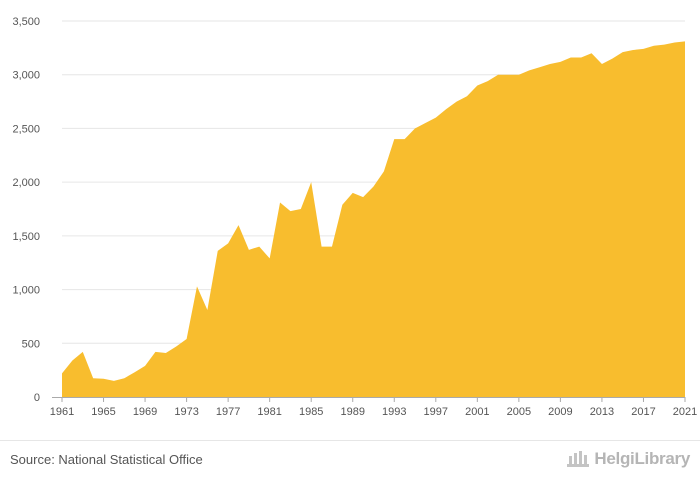  What do you see at coordinates (685, 412) in the screenshot?
I see `x-tick-label: 2021` at bounding box center [685, 412].